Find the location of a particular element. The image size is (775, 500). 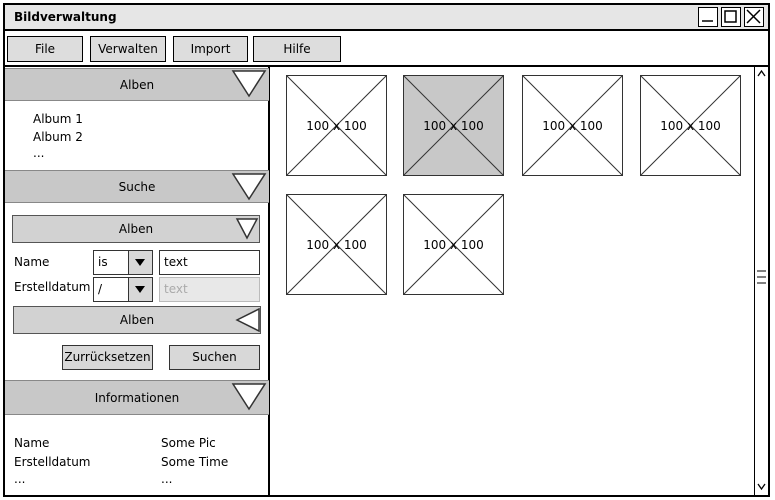

search-scope-label: Alben is located at coordinates (136, 229).